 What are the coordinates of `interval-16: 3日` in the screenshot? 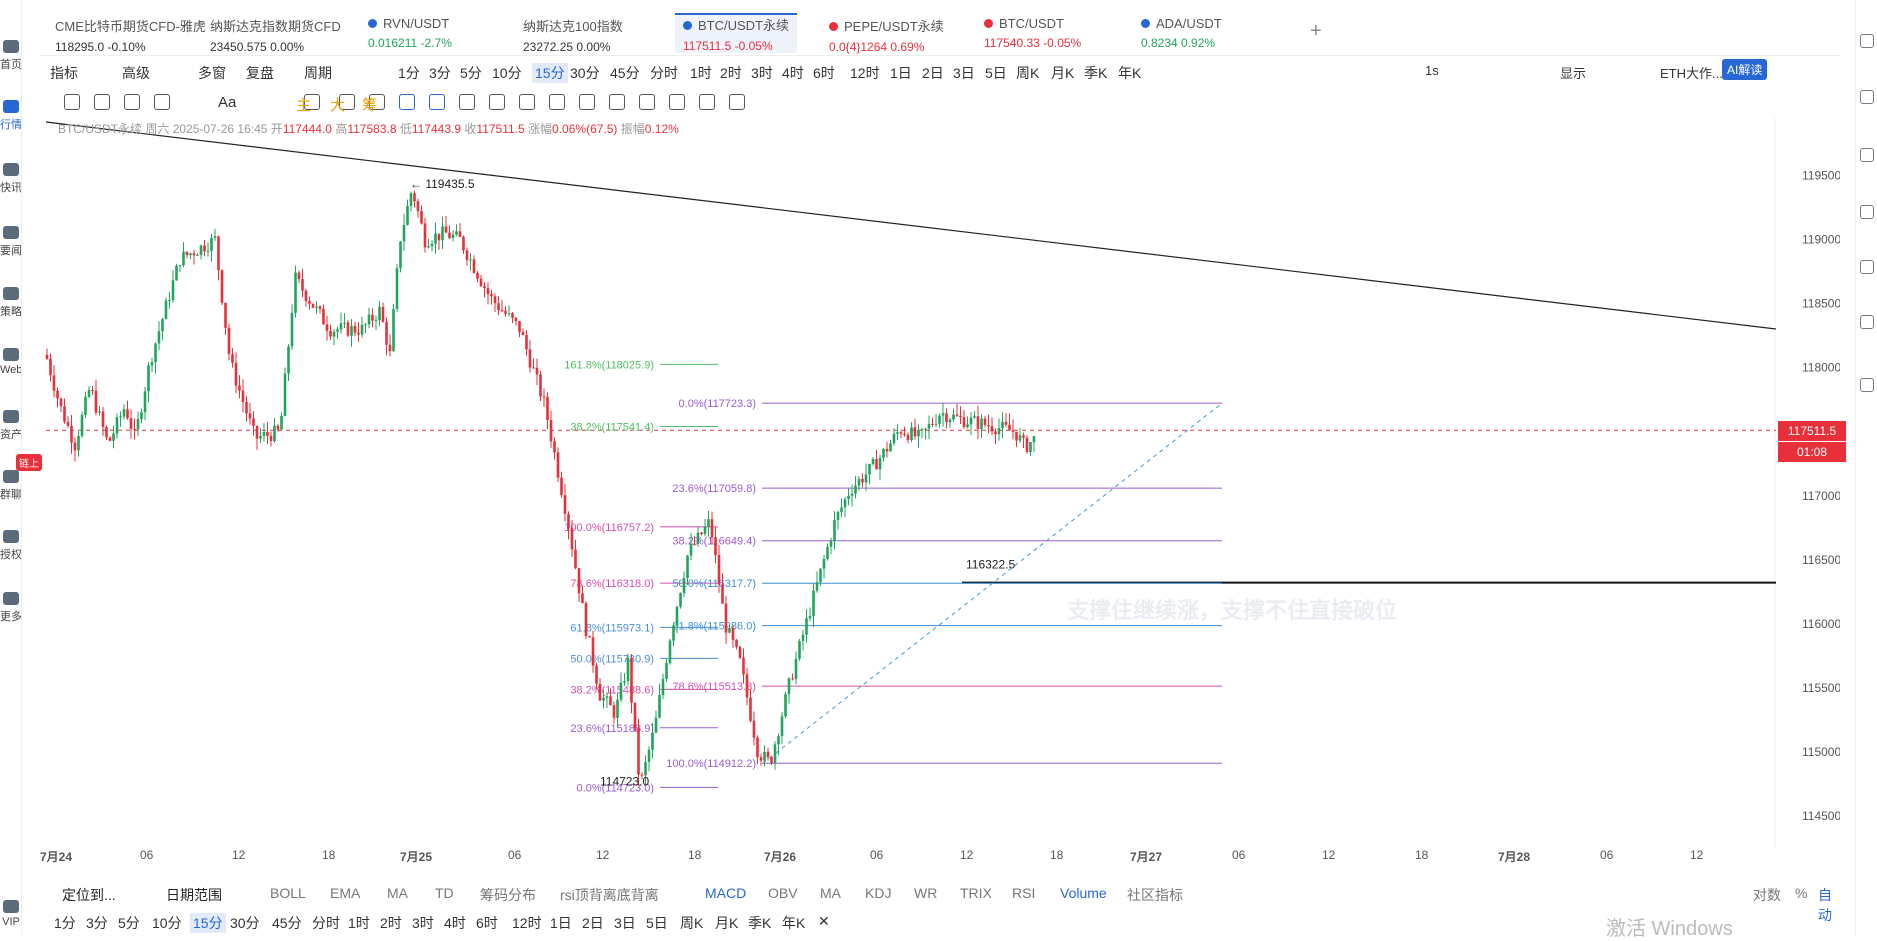 It's located at (964, 73).